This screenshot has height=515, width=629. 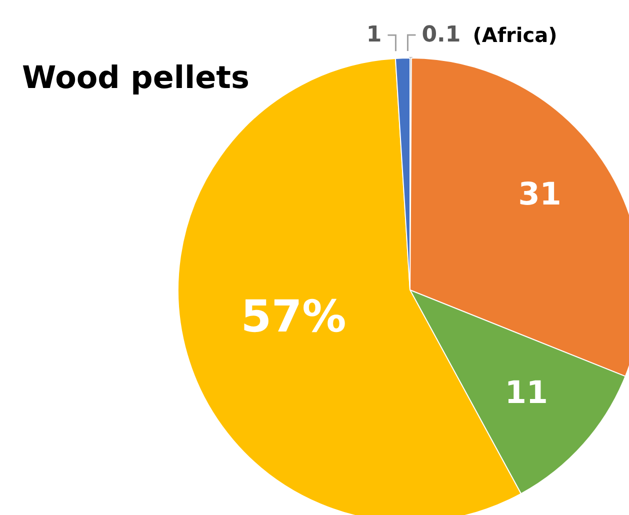 I want to click on data-label: 0.1, so click(x=441, y=35).